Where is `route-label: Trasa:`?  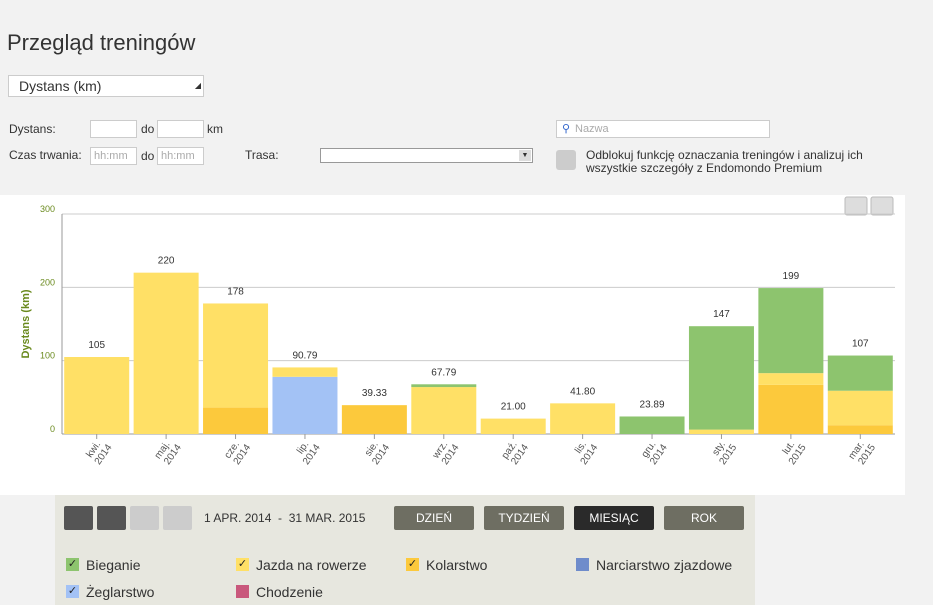
route-label: Trasa: is located at coordinates (262, 155).